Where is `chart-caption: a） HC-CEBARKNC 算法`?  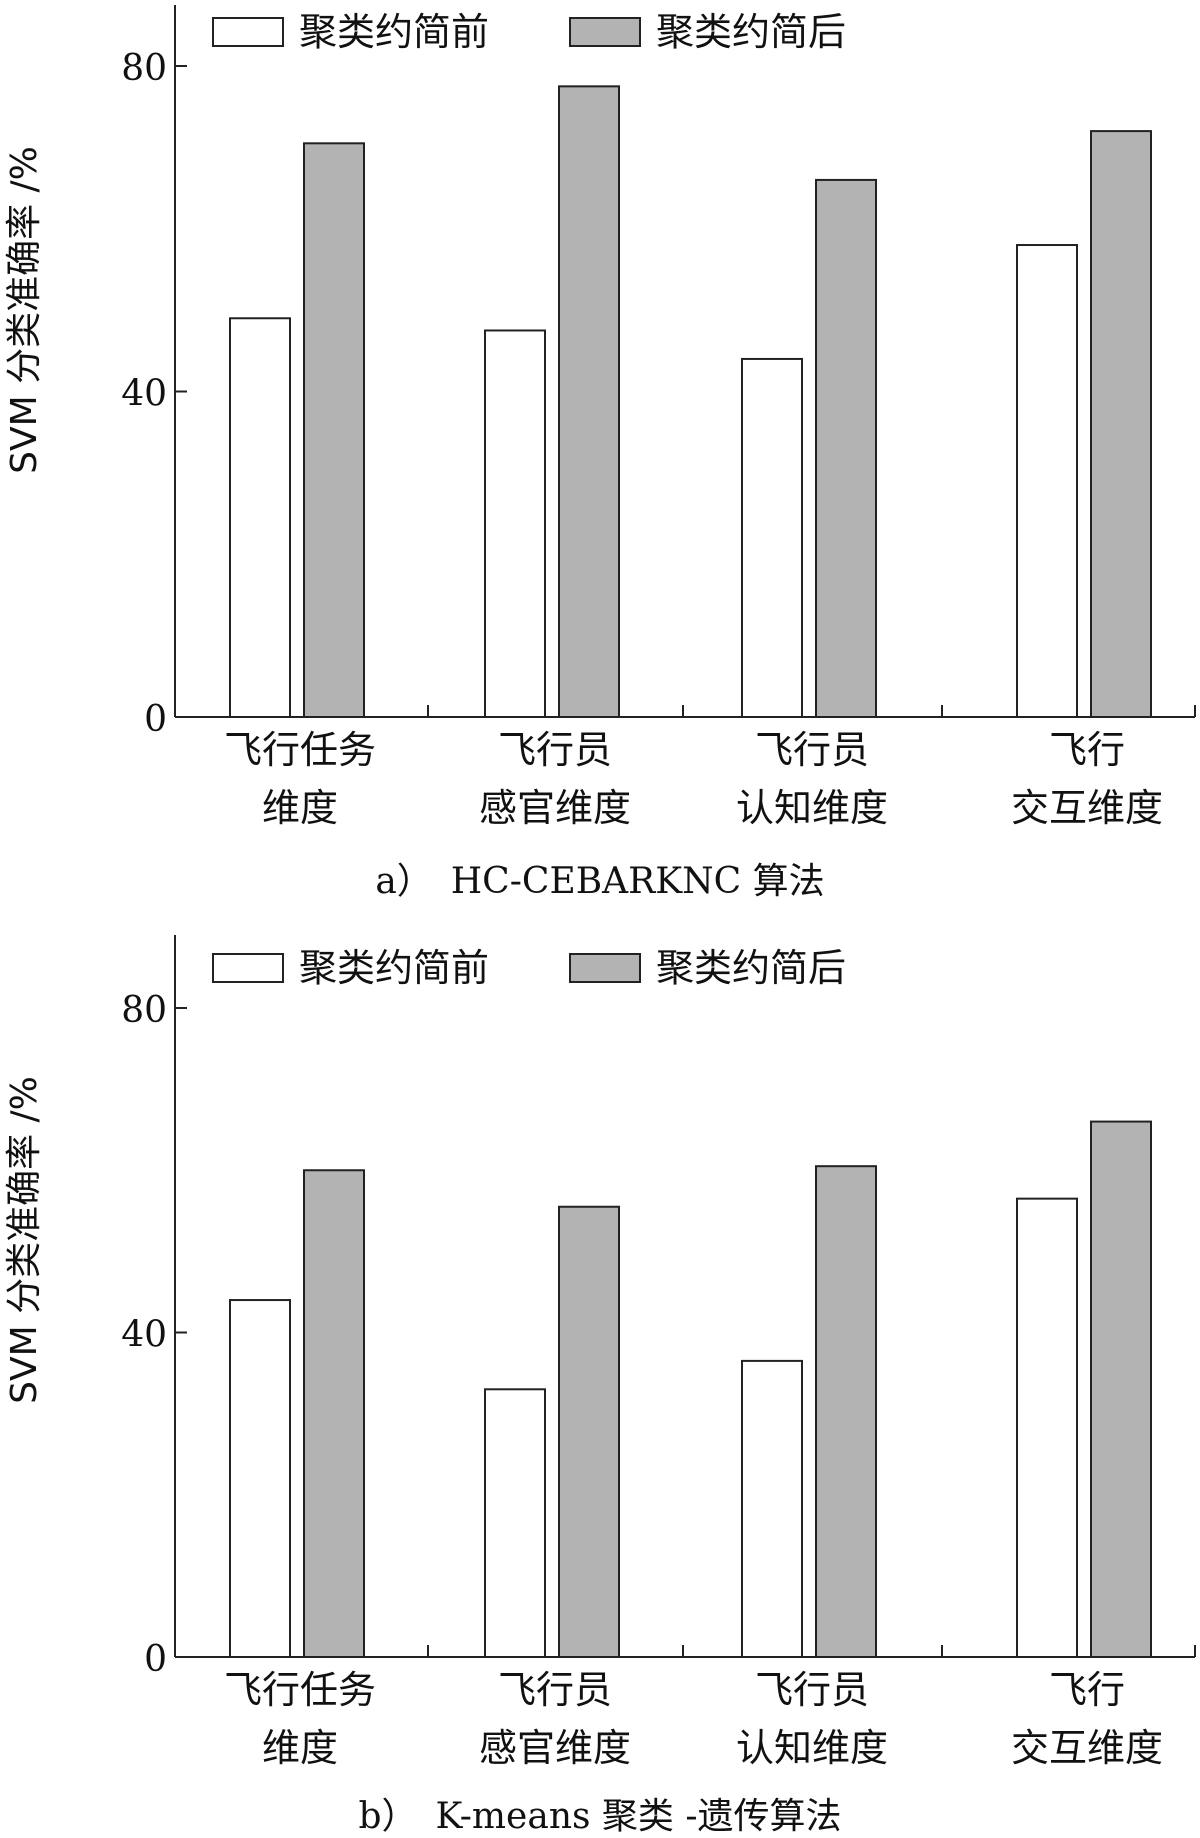 chart-caption: a） HC-CEBARKNC 算法 is located at coordinates (599, 881).